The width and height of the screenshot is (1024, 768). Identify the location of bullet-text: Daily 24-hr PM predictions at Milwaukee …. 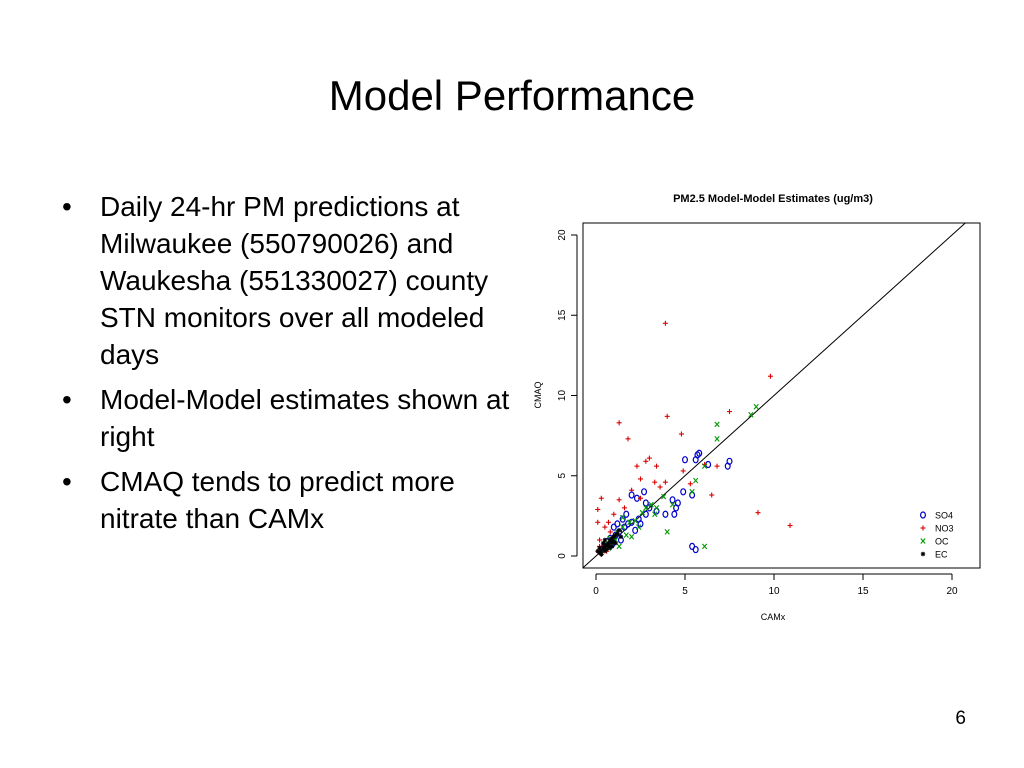
(294, 280).